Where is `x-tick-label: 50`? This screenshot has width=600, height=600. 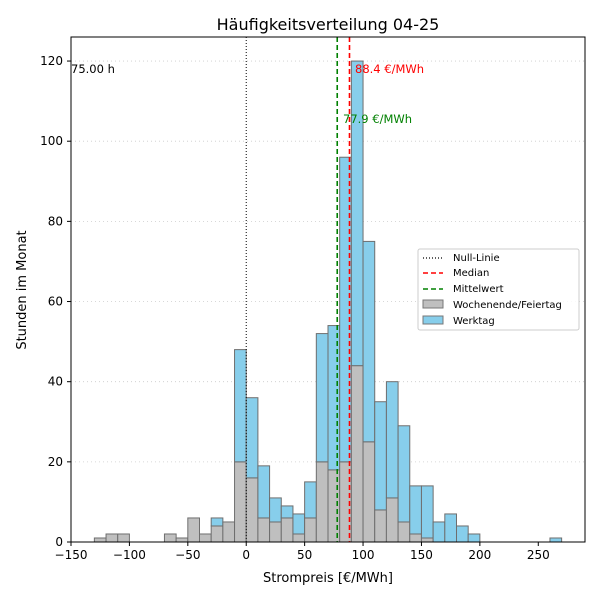
x-tick-label: 50 is located at coordinates (304, 555).